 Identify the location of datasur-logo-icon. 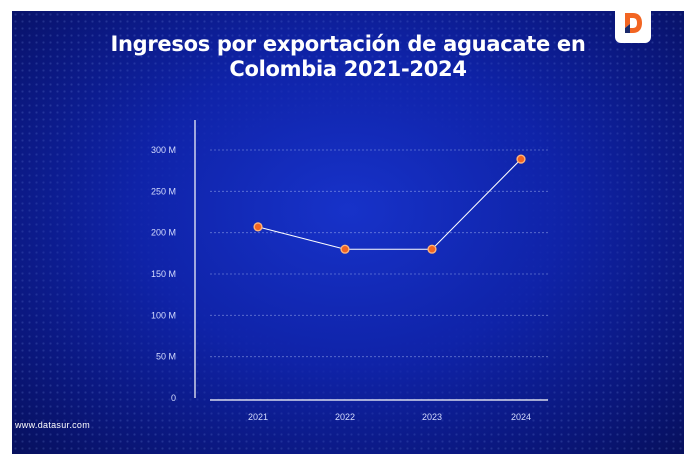
(633, 23).